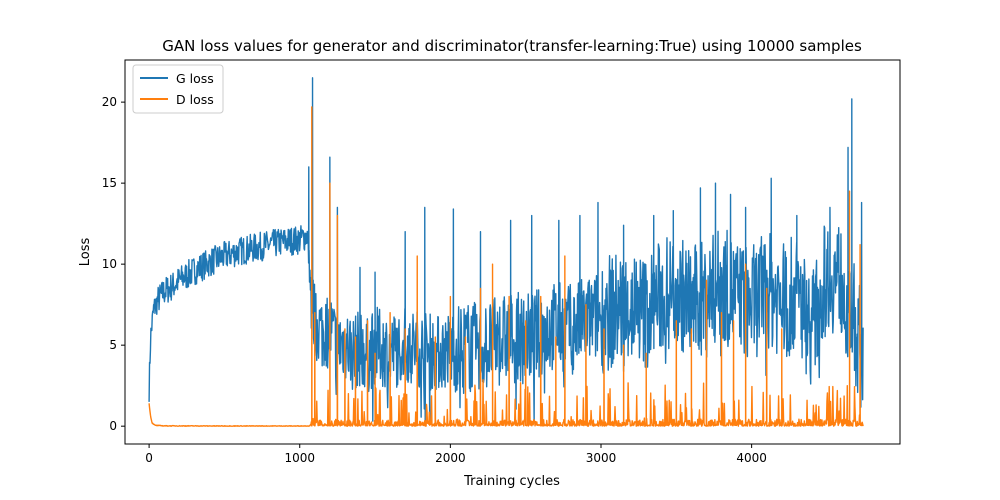 The image size is (1000, 500). What do you see at coordinates (195, 78) in the screenshot?
I see `legend-label-g-loss: G loss` at bounding box center [195, 78].